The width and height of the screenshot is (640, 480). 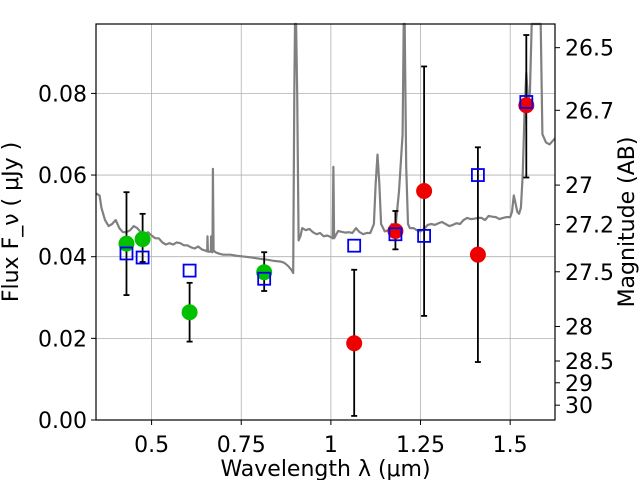 What do you see at coordinates (62, 421) in the screenshot?
I see `y-tick-label: 0.00` at bounding box center [62, 421].